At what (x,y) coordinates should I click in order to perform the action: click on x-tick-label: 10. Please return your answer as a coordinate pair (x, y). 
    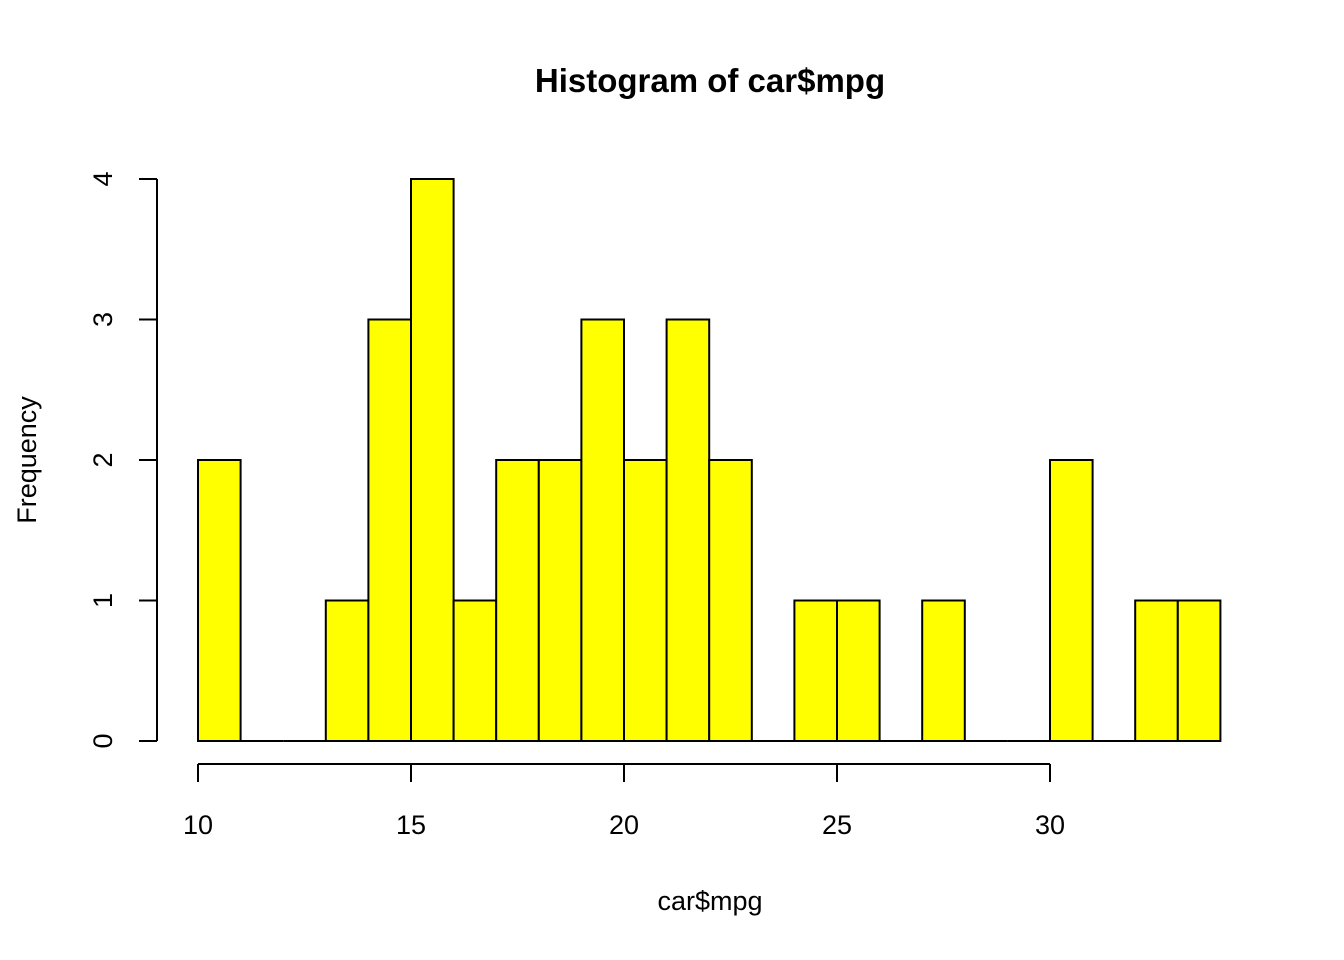
    Looking at the image, I should click on (198, 825).